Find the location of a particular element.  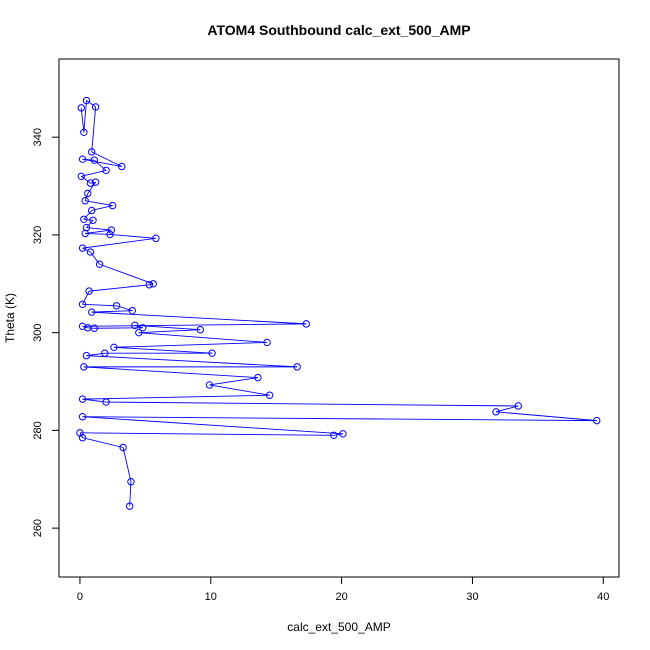

x-tick-label: 0 is located at coordinates (80, 597).